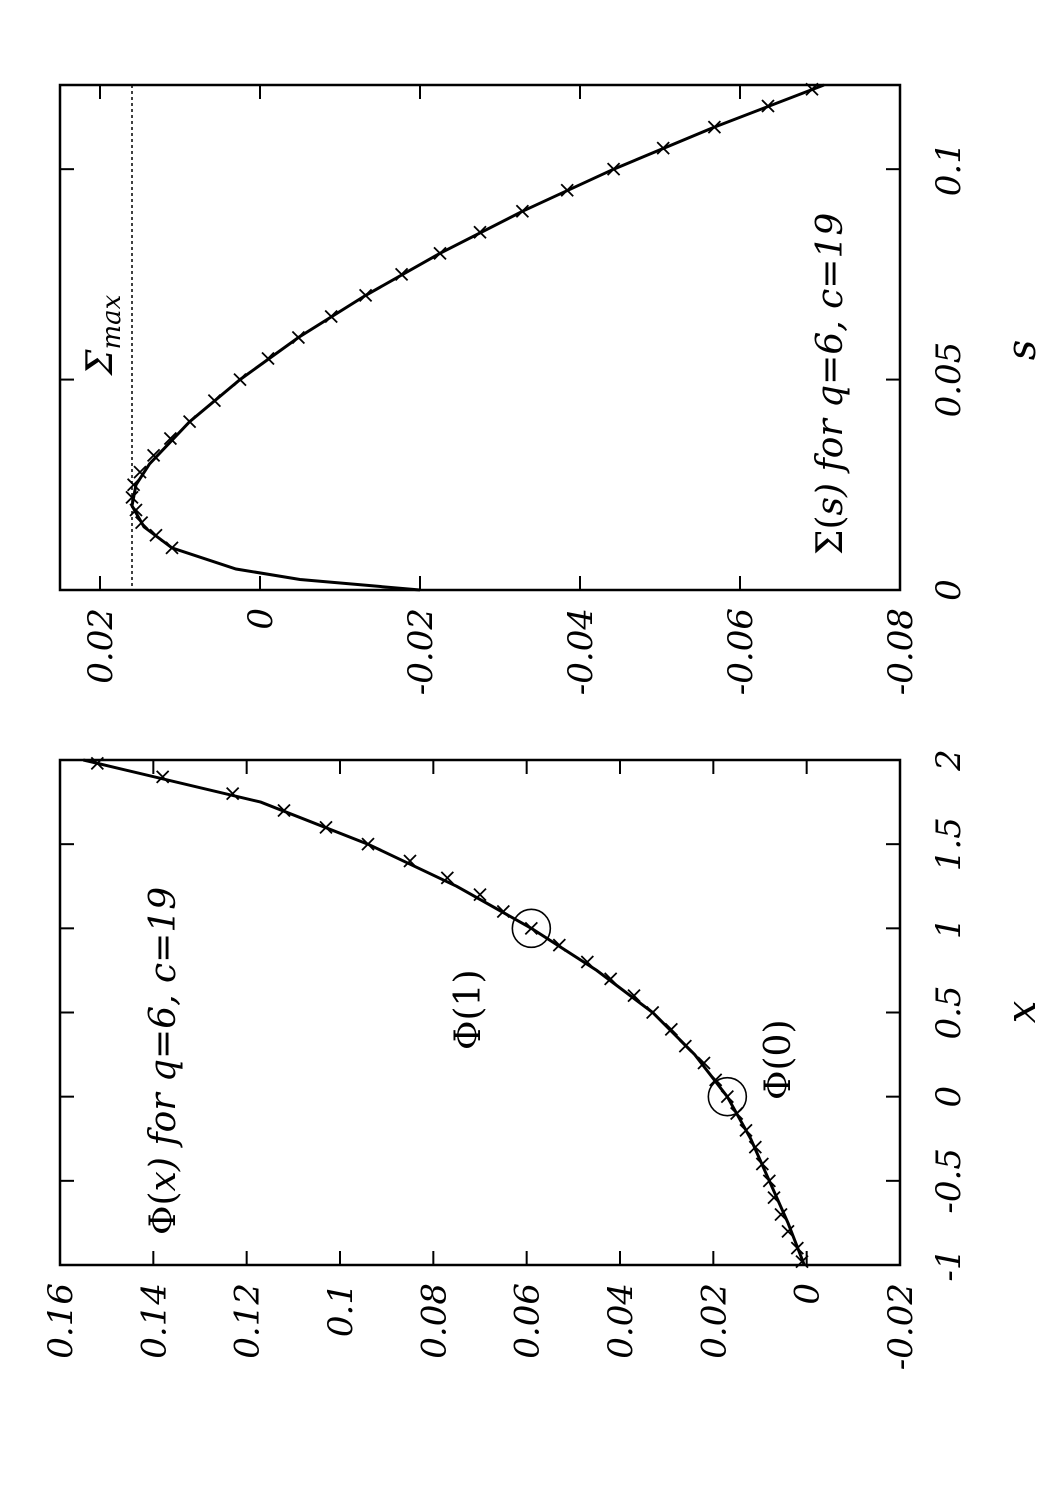 This screenshot has height=1500, width=1050. Describe the element at coordinates (949, 760) in the screenshot. I see `phi-x-tick-label: 2` at that location.